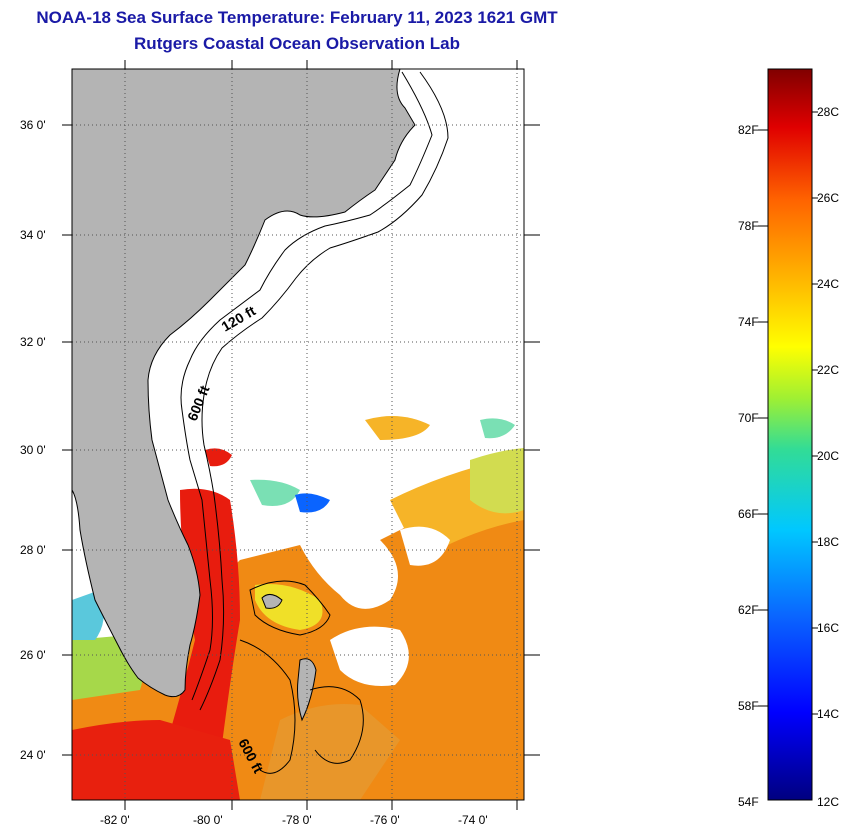  What do you see at coordinates (208, 820) in the screenshot?
I see `lon-label-80: -80 0'` at bounding box center [208, 820].